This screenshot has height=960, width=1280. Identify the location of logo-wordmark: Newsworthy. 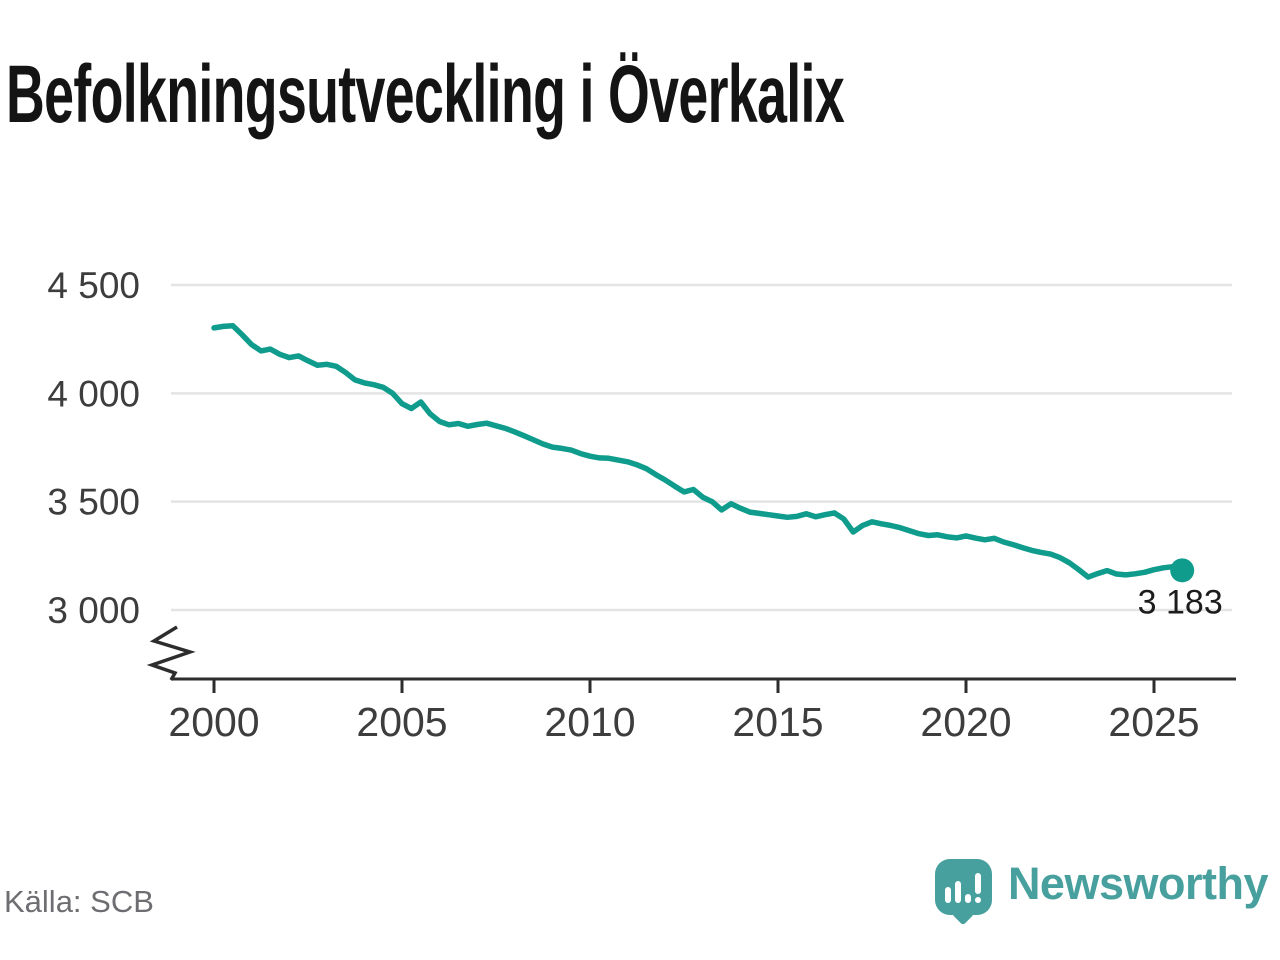
(1138, 883).